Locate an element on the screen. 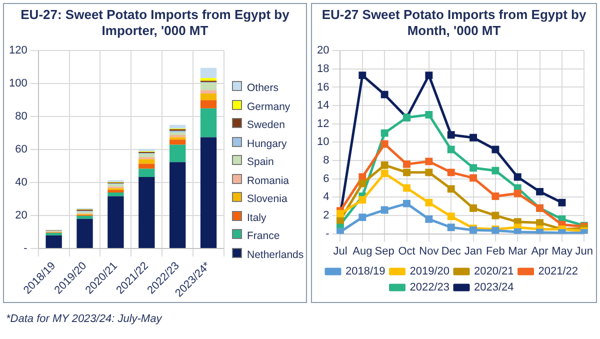  legend-label: Spain is located at coordinates (260, 162).